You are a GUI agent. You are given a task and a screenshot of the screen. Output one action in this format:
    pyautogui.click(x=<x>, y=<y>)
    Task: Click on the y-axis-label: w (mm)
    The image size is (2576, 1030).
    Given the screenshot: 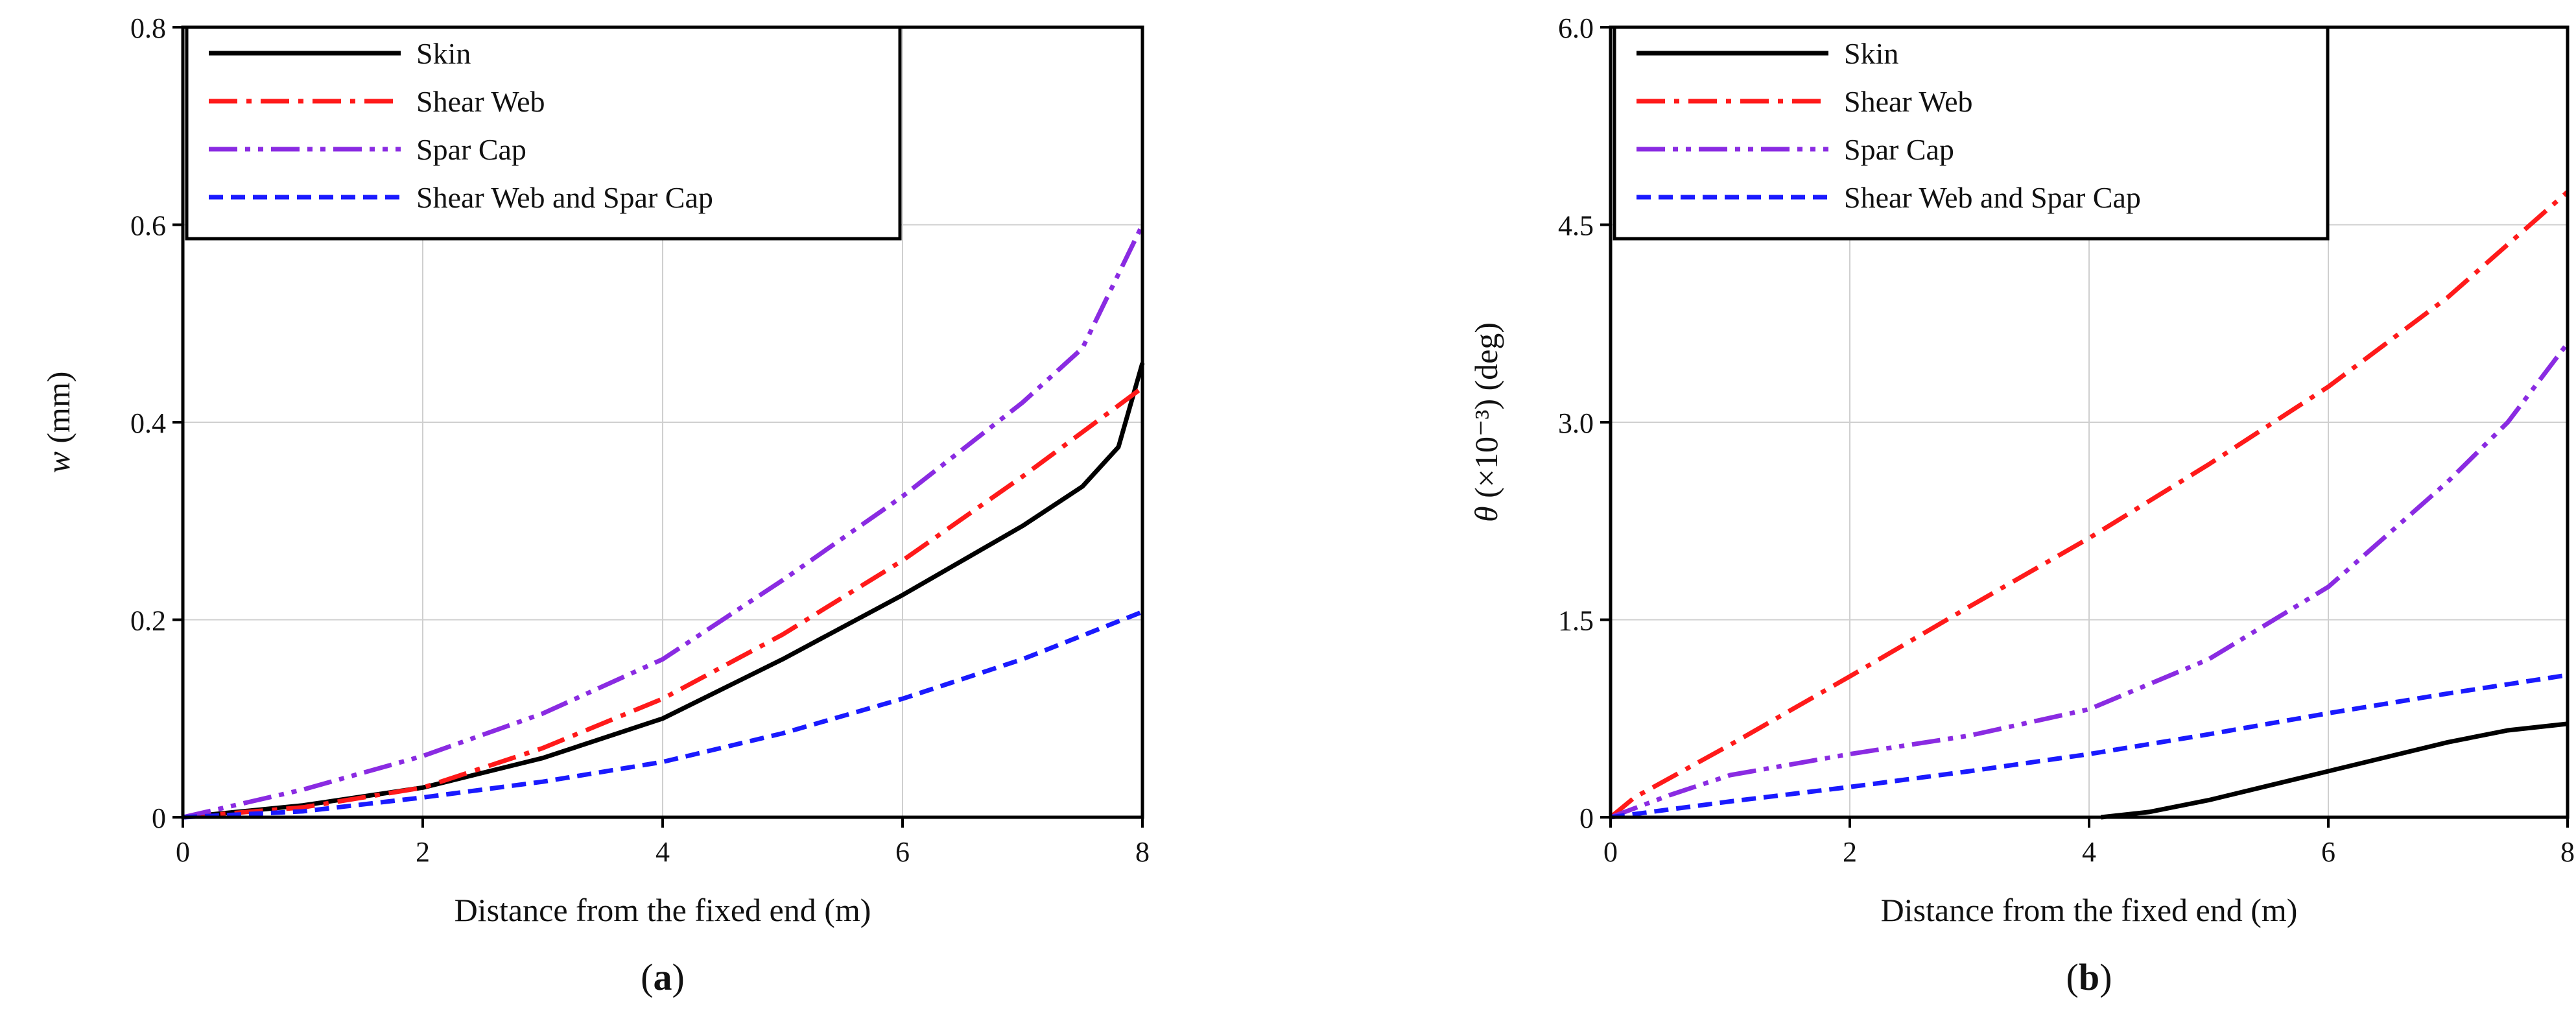 What is the action you would take?
    pyautogui.click(x=58, y=422)
    